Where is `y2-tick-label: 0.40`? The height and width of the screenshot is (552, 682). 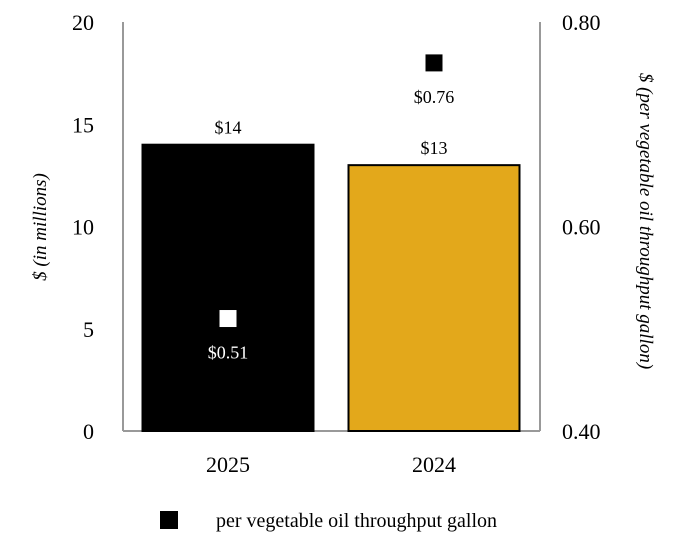
y2-tick-label: 0.40 is located at coordinates (581, 431).